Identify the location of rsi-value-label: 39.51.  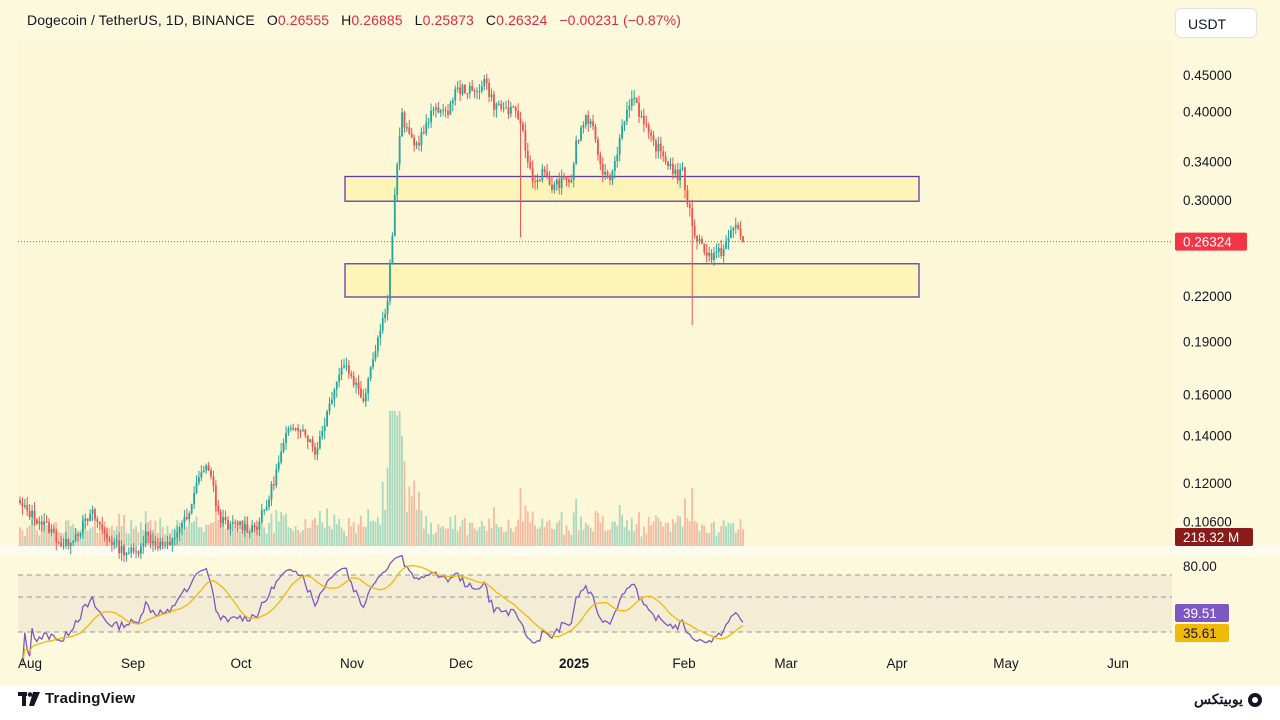
(1200, 613).